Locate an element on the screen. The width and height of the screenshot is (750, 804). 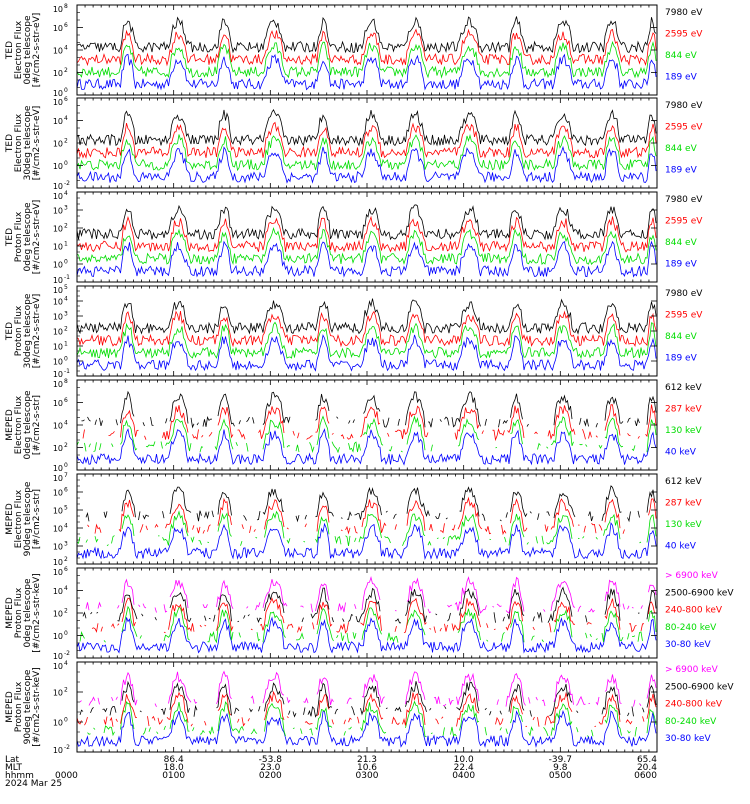
series-5-trace is located at coordinates (367, 635).